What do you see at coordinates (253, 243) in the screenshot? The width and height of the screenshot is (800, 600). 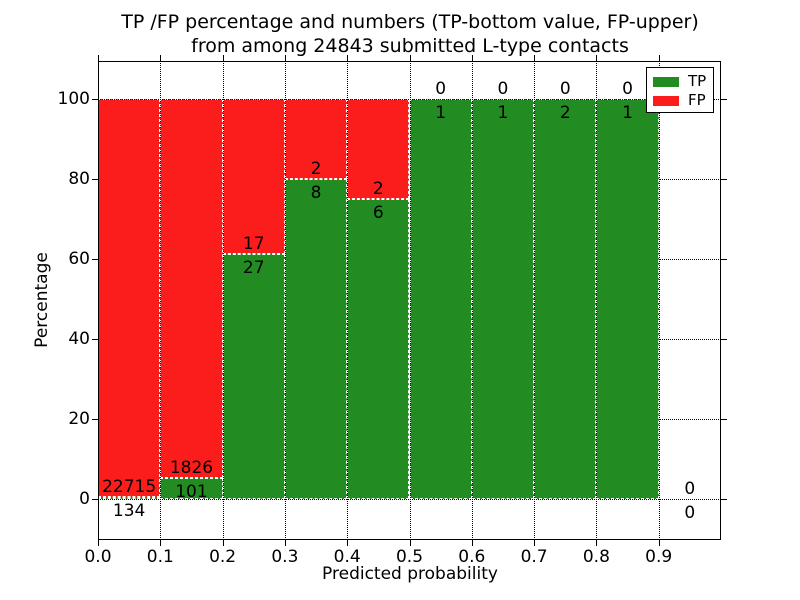 I see `fp-count-label: 17` at bounding box center [253, 243].